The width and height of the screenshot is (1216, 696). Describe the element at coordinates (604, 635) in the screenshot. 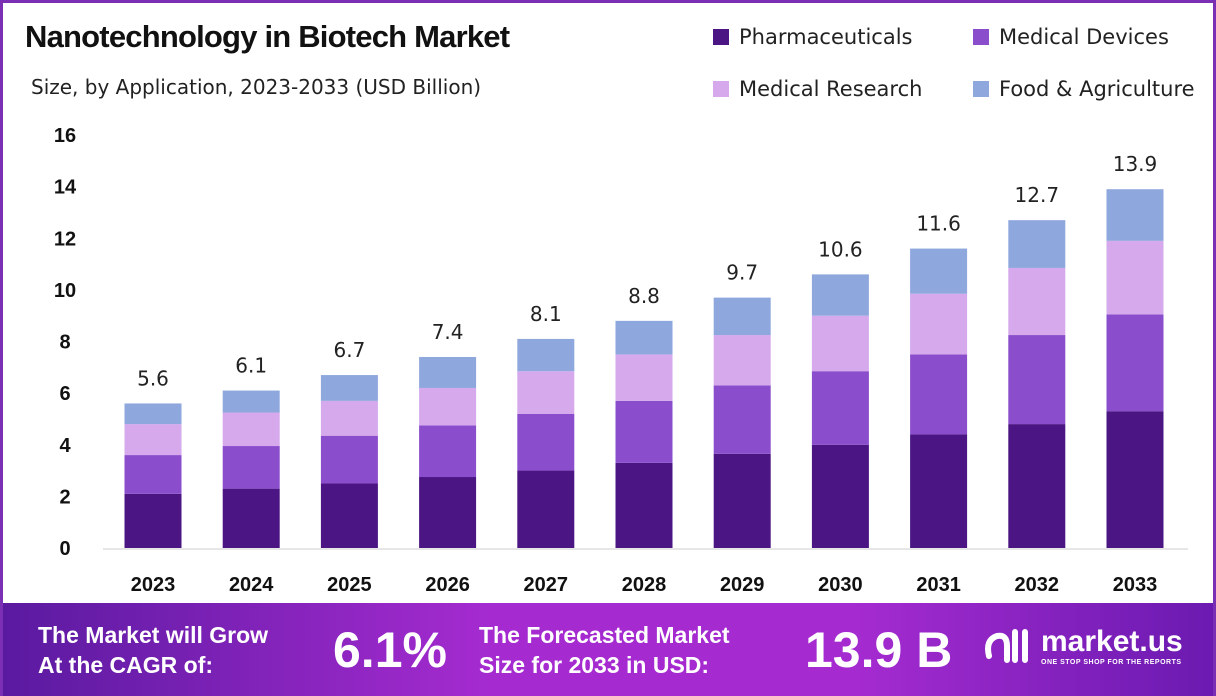

I see `forecast-label-line1: The Forecasted Market` at that location.